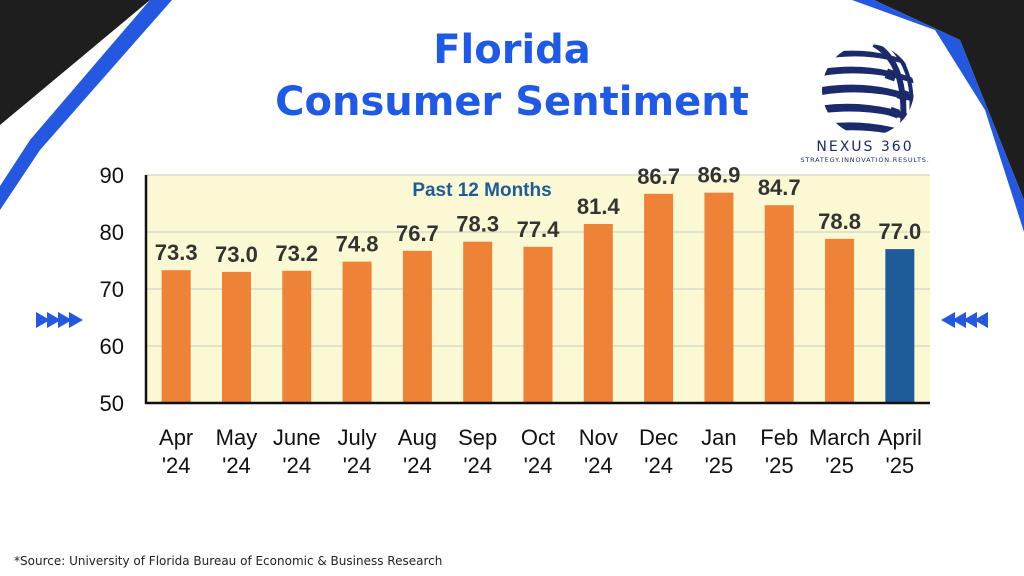  What do you see at coordinates (658, 437) in the screenshot?
I see `x-tick-label: Dec` at bounding box center [658, 437].